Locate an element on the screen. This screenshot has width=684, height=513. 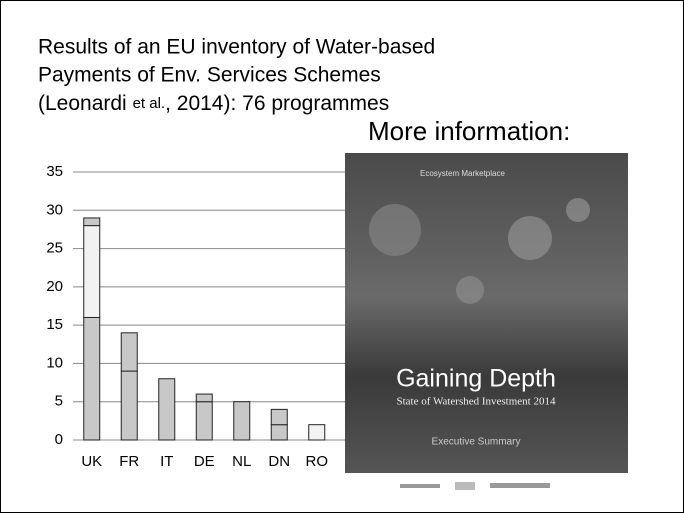
x-tick-label: DE is located at coordinates (204, 461).